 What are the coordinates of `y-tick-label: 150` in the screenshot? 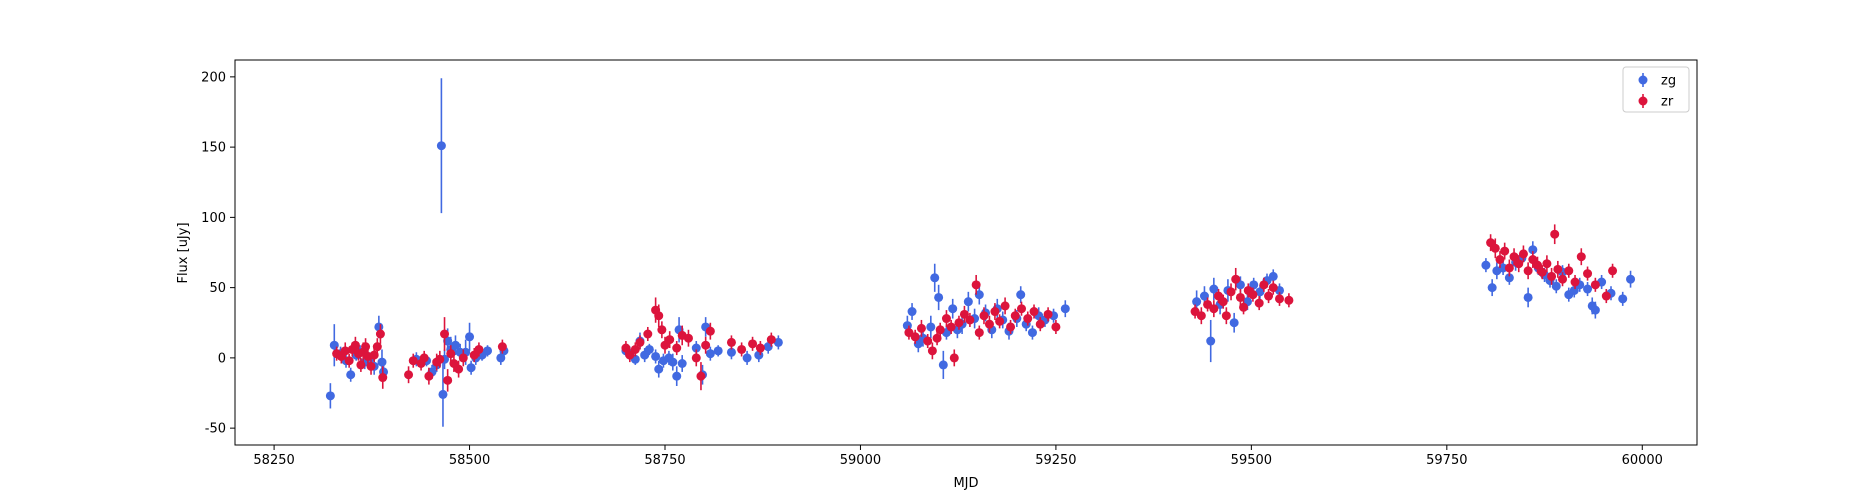 It's located at (213, 148).